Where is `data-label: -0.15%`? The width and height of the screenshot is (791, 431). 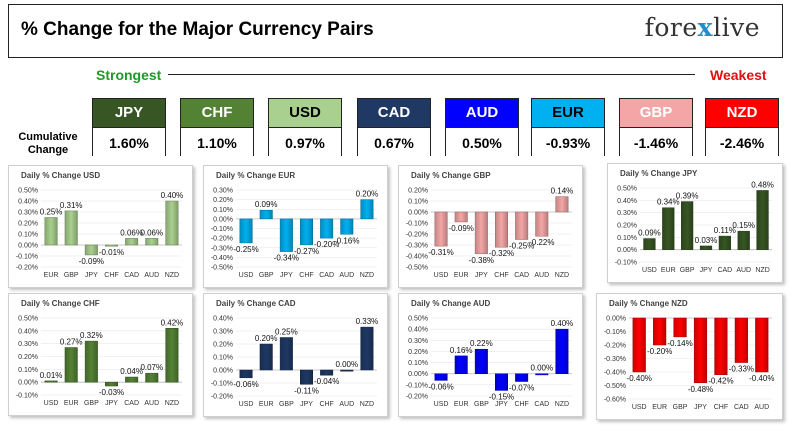
data-label: -0.15% is located at coordinates (501, 396).